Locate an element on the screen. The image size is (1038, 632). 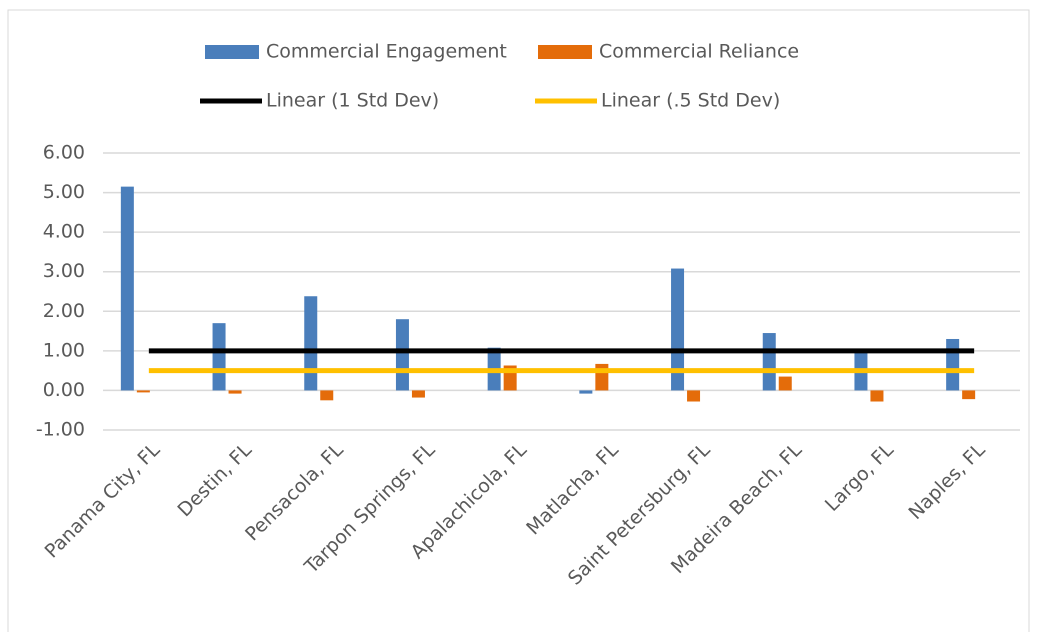
y-tick-label: 6.00 is located at coordinates (64, 153).